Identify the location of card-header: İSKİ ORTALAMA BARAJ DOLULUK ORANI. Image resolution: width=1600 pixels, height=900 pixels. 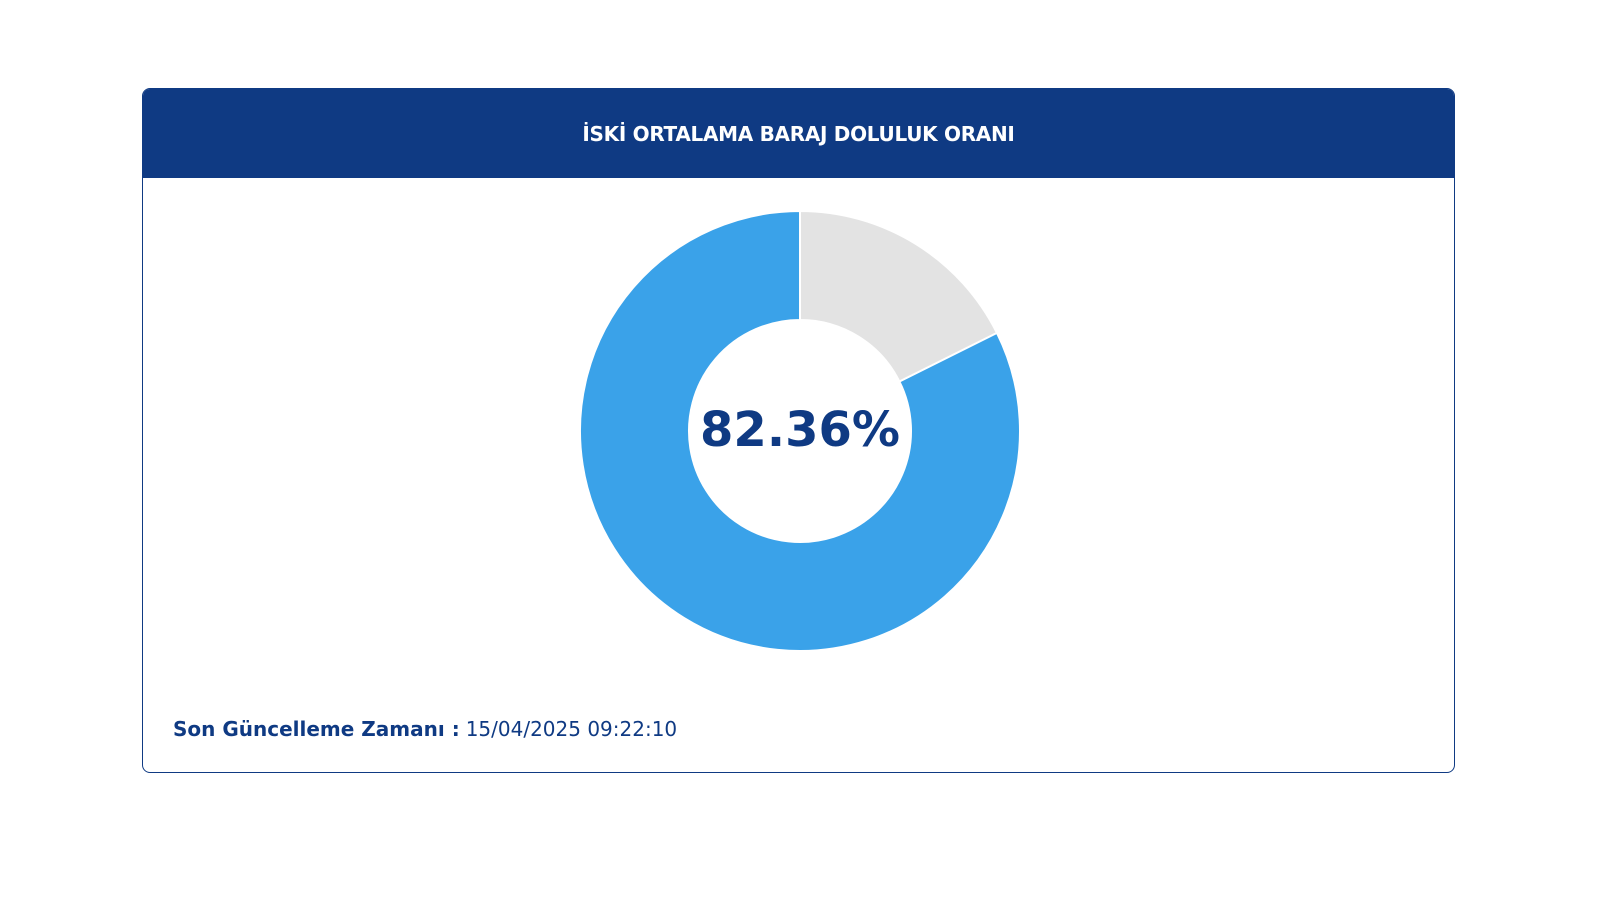
(798, 133).